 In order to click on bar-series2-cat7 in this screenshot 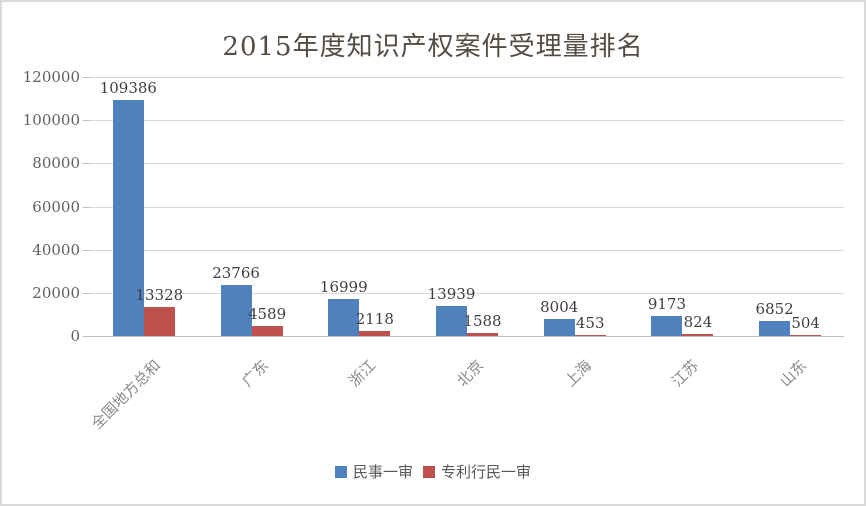, I will do `click(806, 335)`.